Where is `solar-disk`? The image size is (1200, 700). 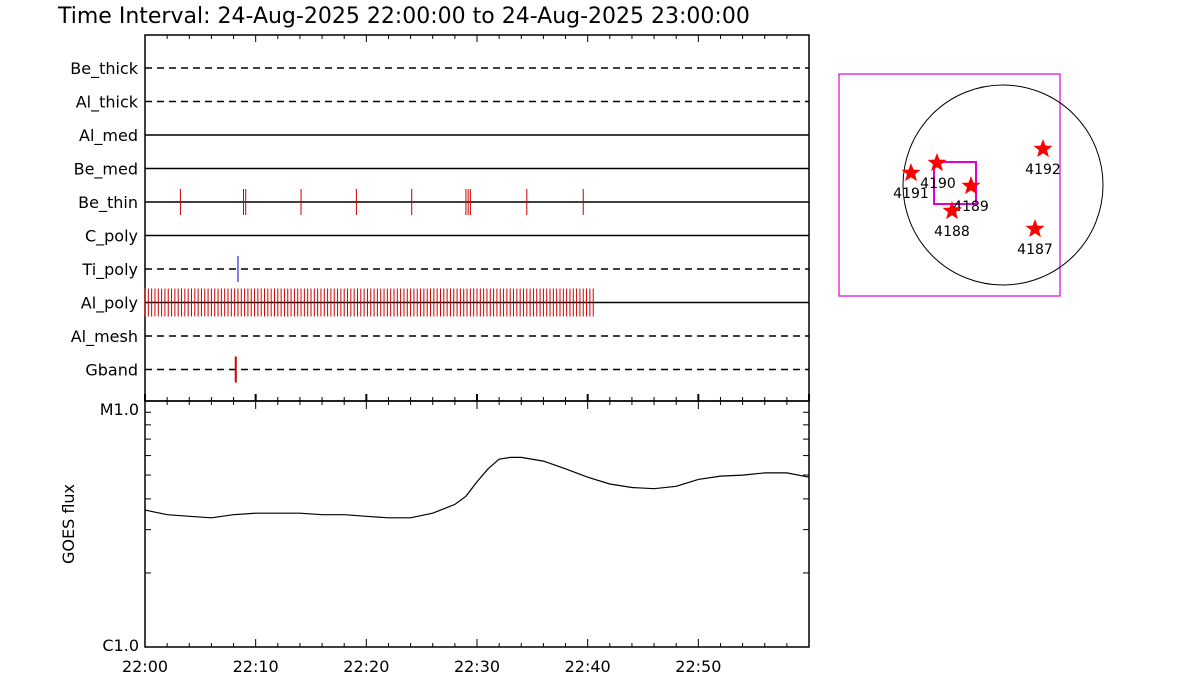
solar-disk is located at coordinates (1003, 185).